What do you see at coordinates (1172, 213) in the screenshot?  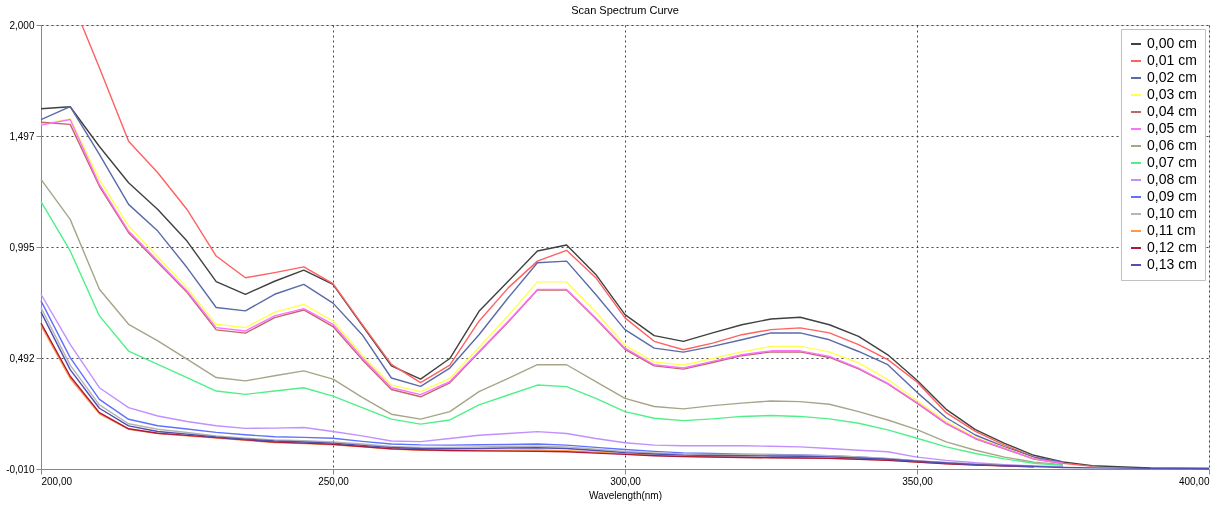 I see `legend-label: 0,10 cm` at bounding box center [1172, 213].